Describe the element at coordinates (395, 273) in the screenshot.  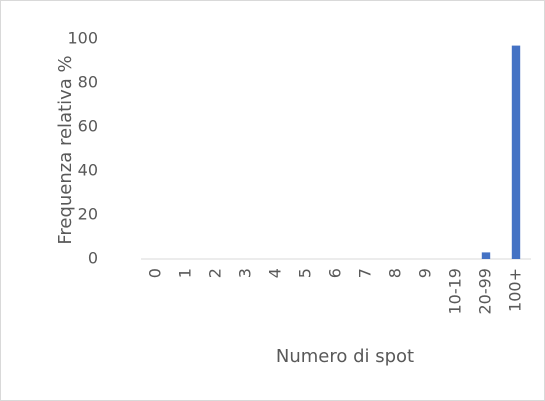
I see `x-tick-label: 8` at that location.